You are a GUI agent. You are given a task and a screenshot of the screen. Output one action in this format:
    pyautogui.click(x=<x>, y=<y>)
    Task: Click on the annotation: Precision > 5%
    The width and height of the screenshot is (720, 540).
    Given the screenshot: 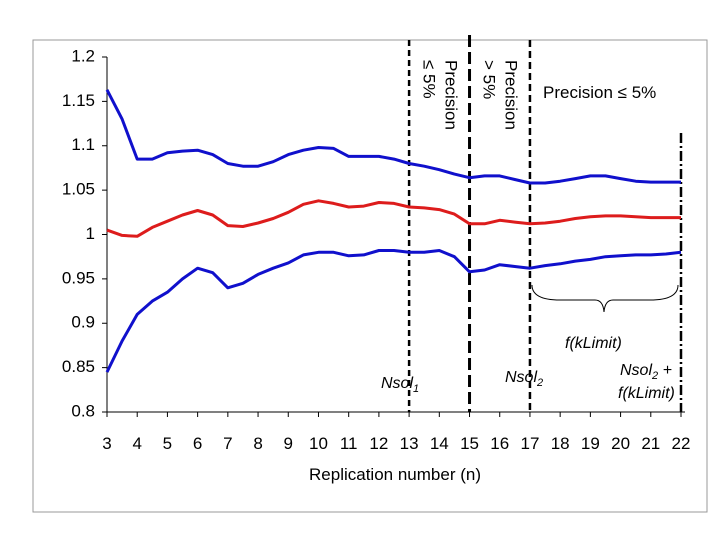 What is the action you would take?
    pyautogui.click(x=500, y=95)
    